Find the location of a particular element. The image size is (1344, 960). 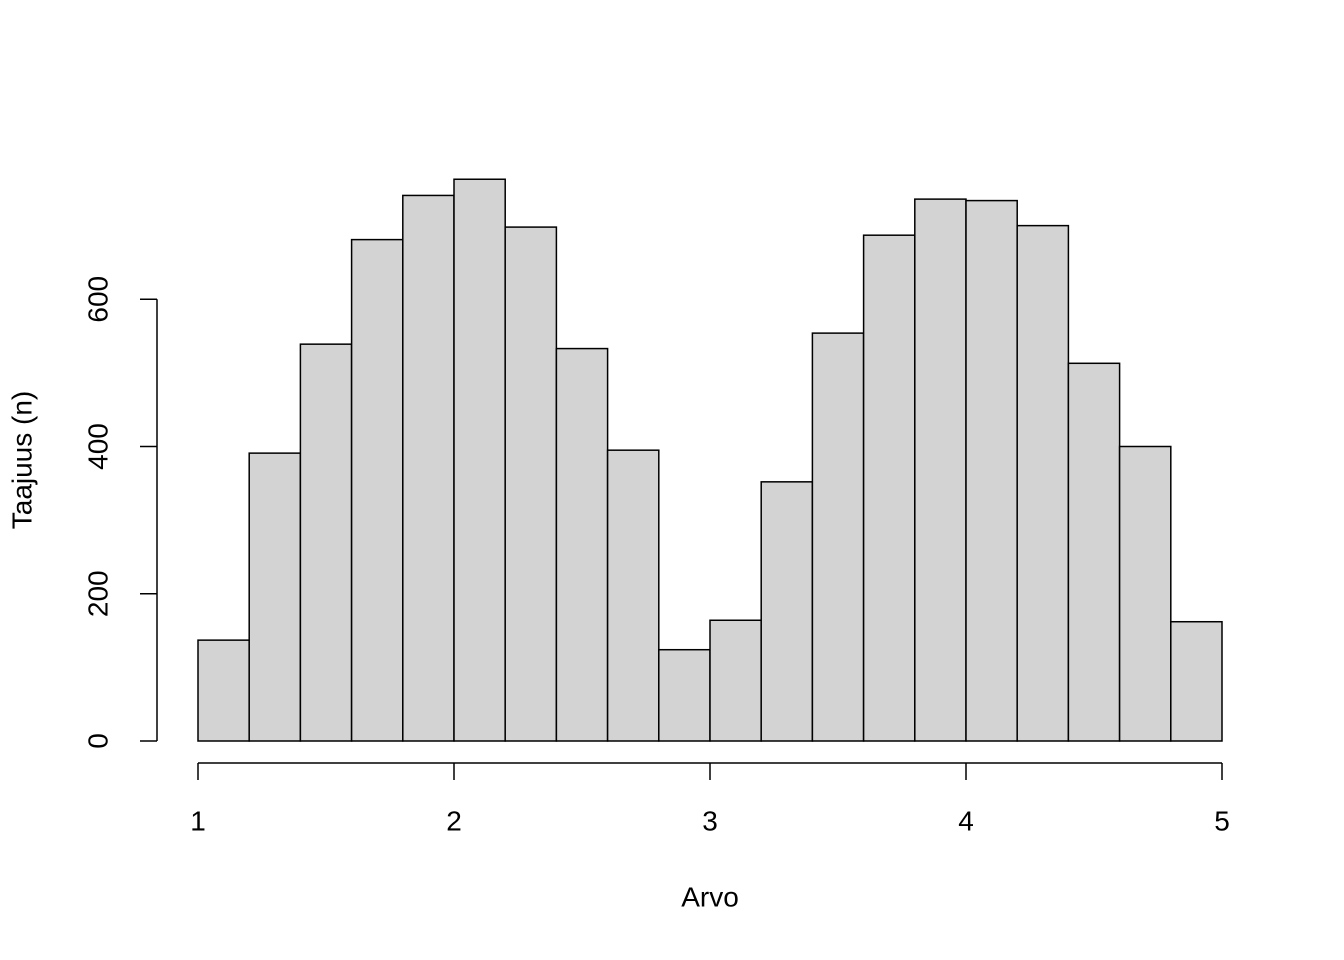

x-tick-label: 2 is located at coordinates (454, 820).